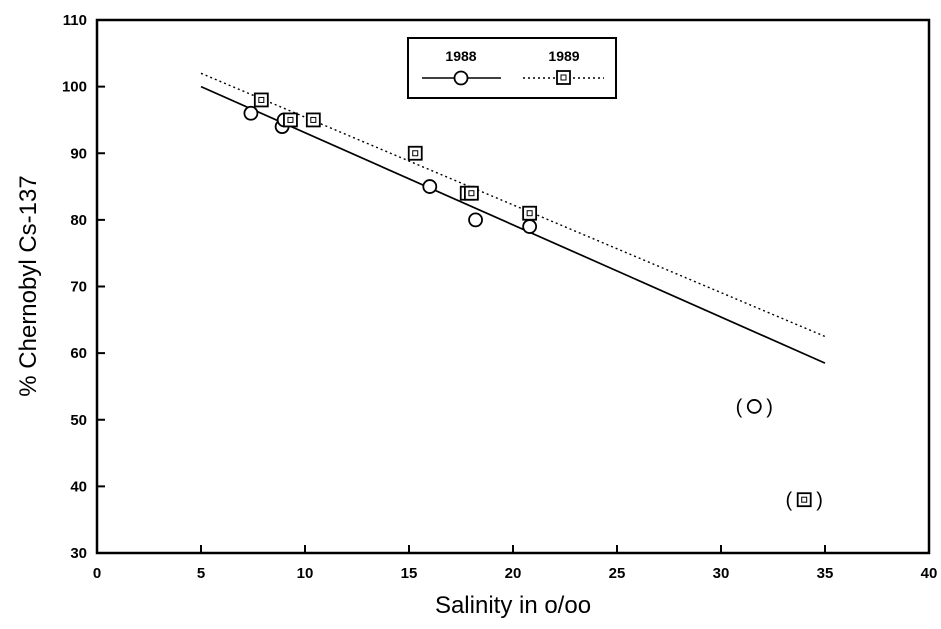 The image size is (941, 629). Describe the element at coordinates (78, 287) in the screenshot. I see `y-tick-label: 70` at that location.